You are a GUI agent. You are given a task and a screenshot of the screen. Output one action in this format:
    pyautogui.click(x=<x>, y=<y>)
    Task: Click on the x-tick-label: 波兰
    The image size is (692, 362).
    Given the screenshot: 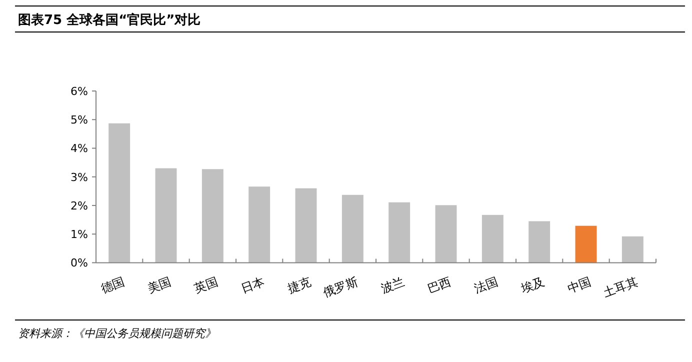 What is the action you would take?
    pyautogui.click(x=392, y=285)
    